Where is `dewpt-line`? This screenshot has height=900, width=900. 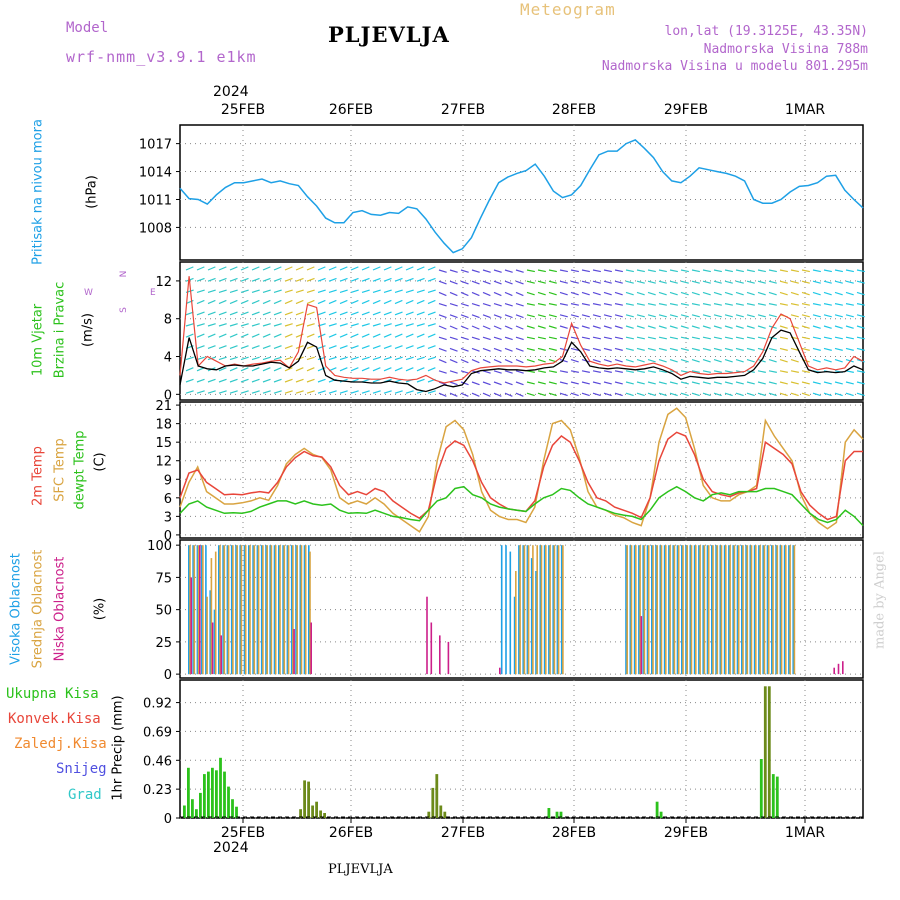
dewpt-line is located at coordinates (521, 506).